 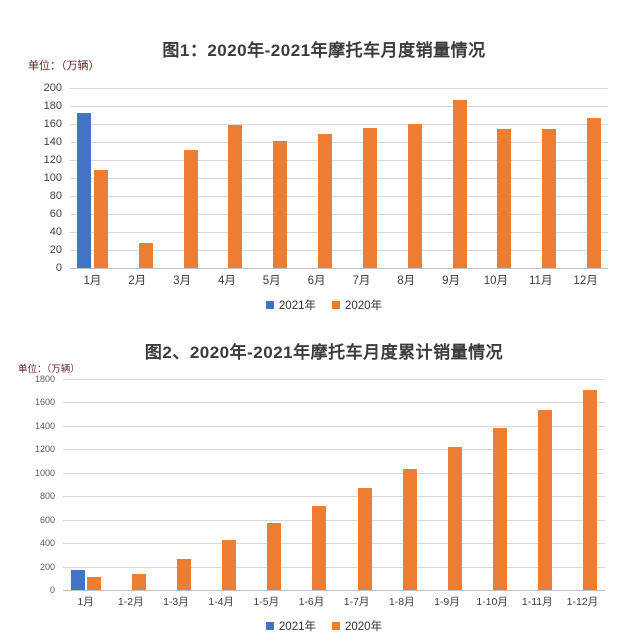 What do you see at coordinates (44, 379) in the screenshot?
I see `y-axis-tick-label: 1800` at bounding box center [44, 379].